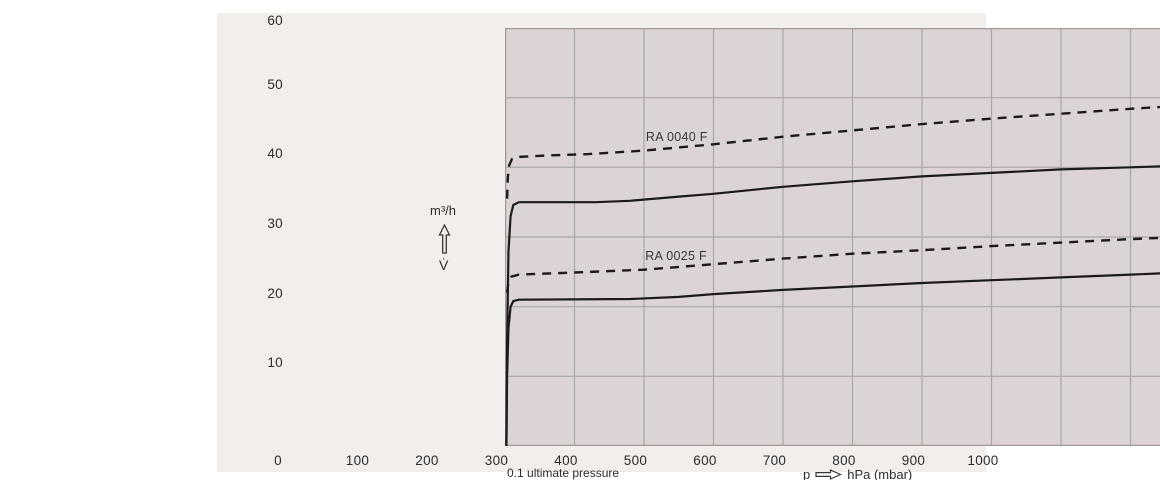 Image resolution: width=1160 pixels, height=480 pixels. Describe the element at coordinates (774, 460) in the screenshot. I see `x-tick-label: 700` at that location.